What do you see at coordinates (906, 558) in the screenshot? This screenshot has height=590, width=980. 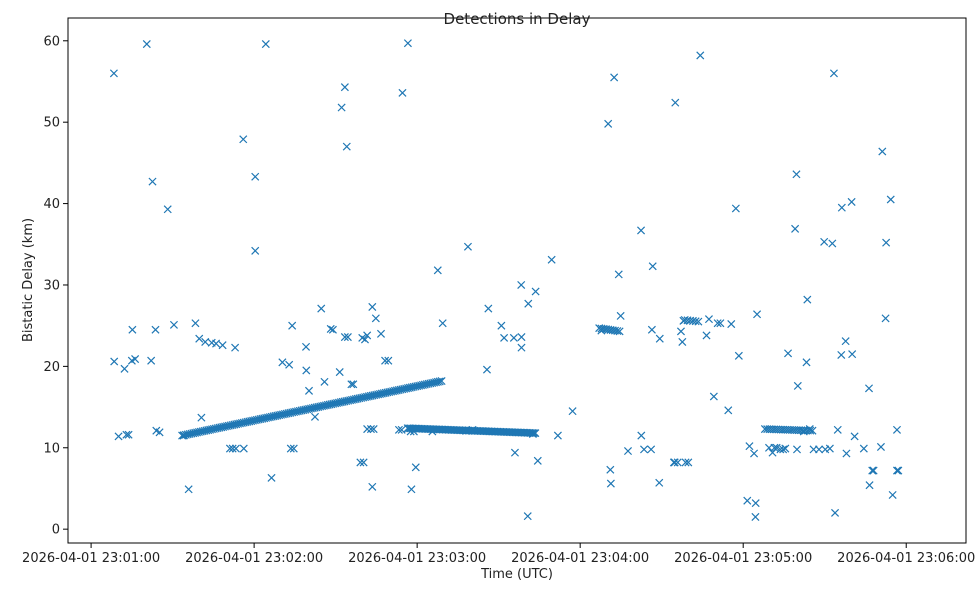 I see `x-tick-label: 2026-04-01 23:06:00` at bounding box center [906, 558].